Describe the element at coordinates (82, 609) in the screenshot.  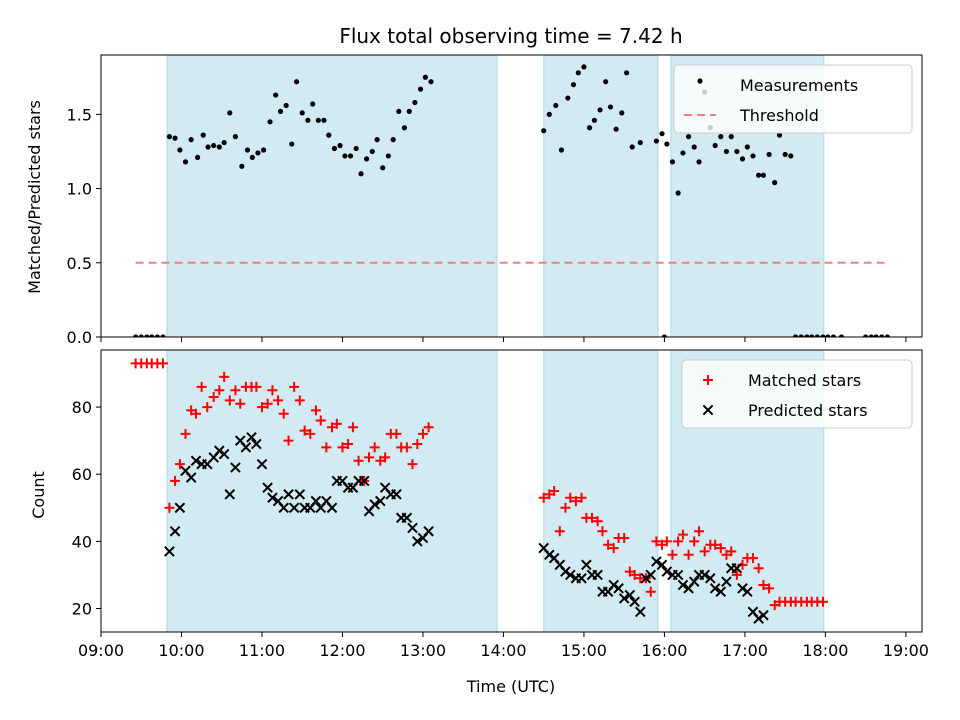
I see `y-tick-label: 20` at that location.